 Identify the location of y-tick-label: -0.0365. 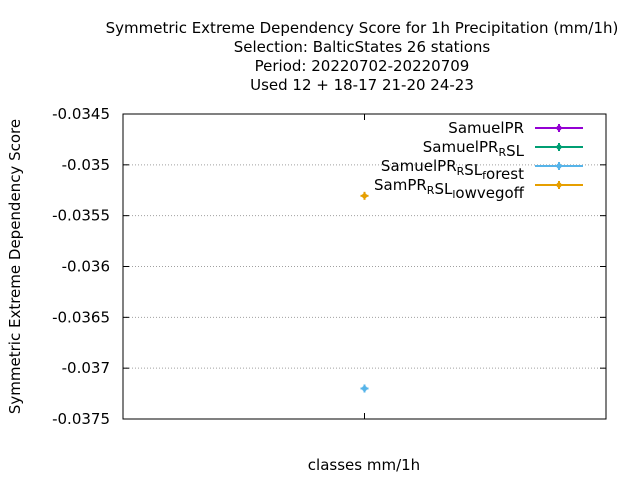
(81, 317).